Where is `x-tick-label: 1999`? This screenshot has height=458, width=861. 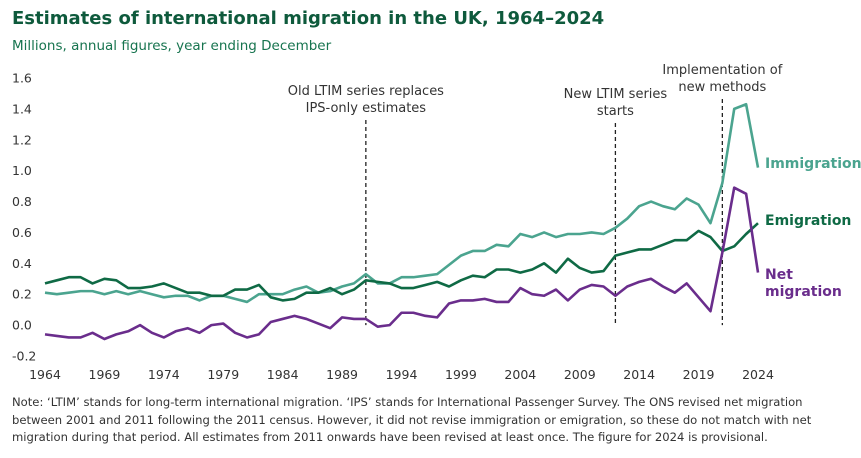
x-tick-label: 1999 is located at coordinates (461, 374).